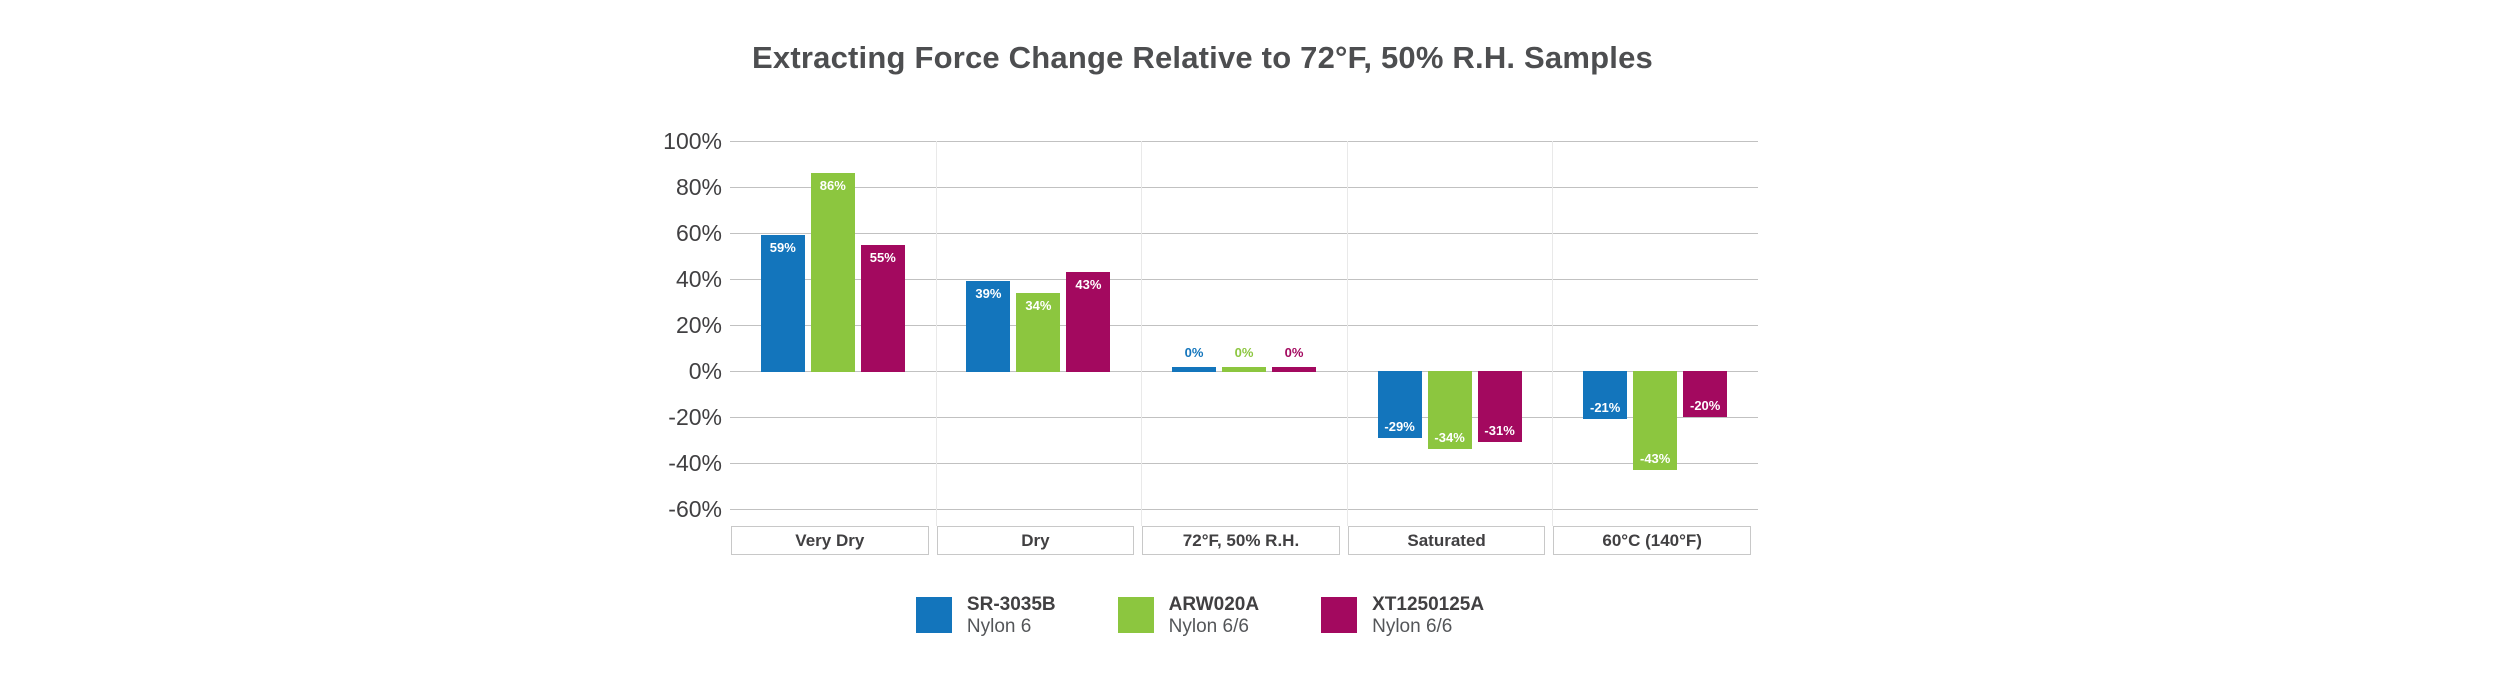  What do you see at coordinates (692, 141) in the screenshot?
I see `y-axis-tick-label: 100%` at bounding box center [692, 141].